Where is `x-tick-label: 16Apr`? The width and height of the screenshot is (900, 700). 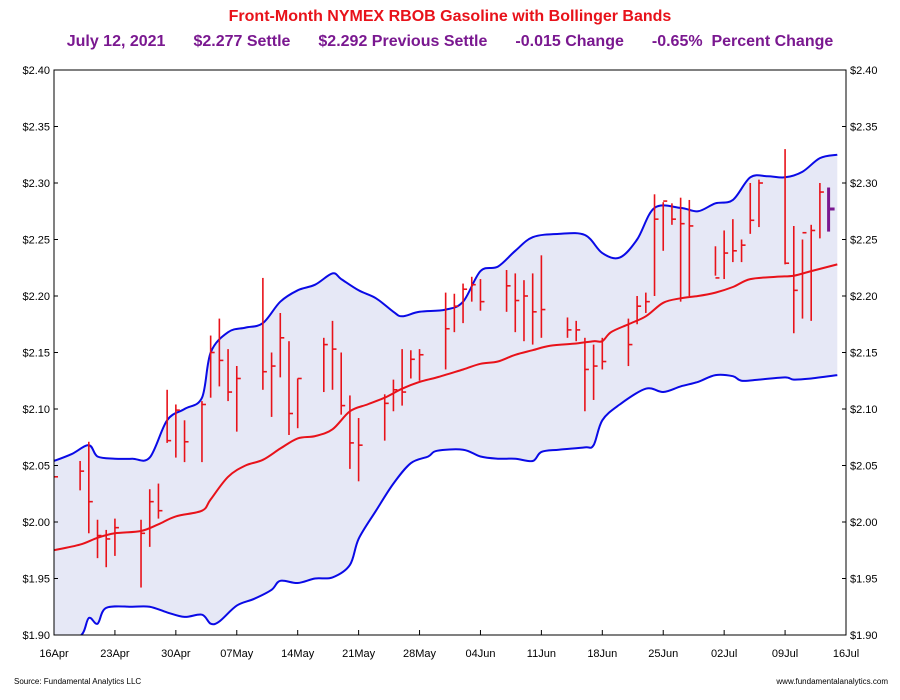 x-tick-label: 16Apr is located at coordinates (54, 654).